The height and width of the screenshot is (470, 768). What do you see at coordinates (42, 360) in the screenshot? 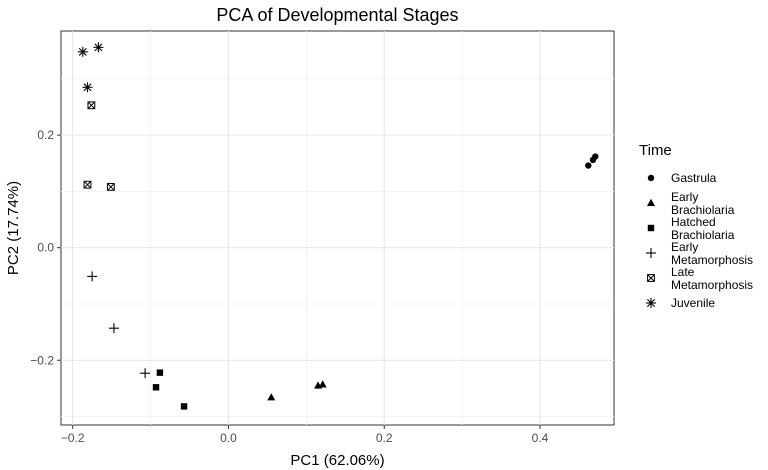
I see `y-tick-label: −0.2` at bounding box center [42, 360].